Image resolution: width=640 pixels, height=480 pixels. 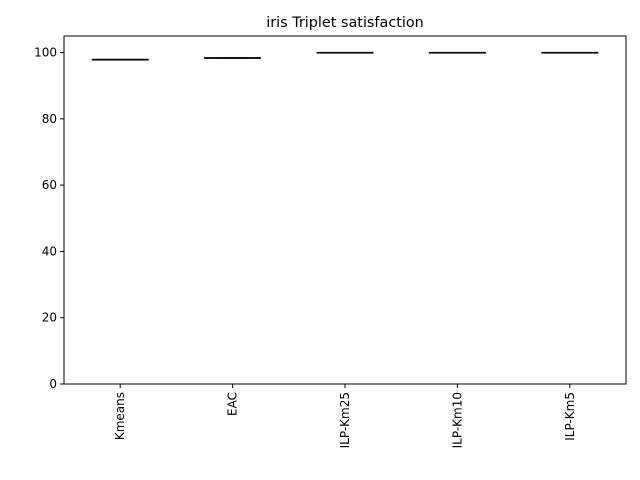 I want to click on y-tick-label-40: 40, so click(x=49, y=251).